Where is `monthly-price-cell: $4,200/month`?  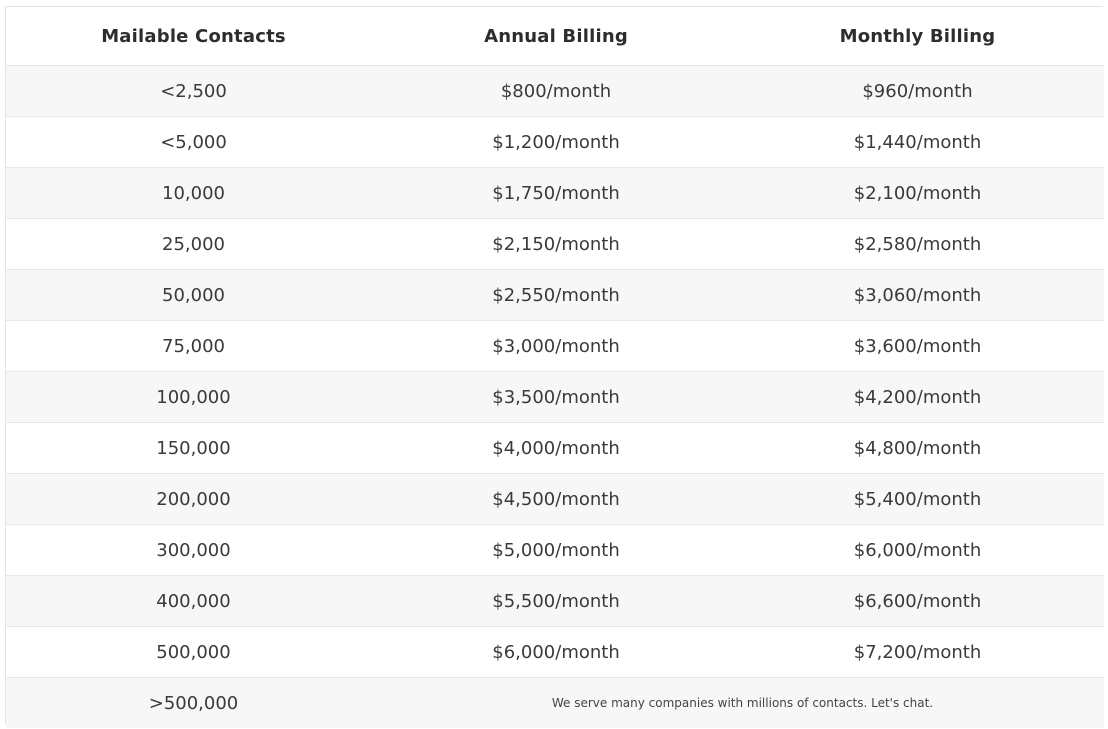 monthly-price-cell: $4,200/month is located at coordinates (917, 397).